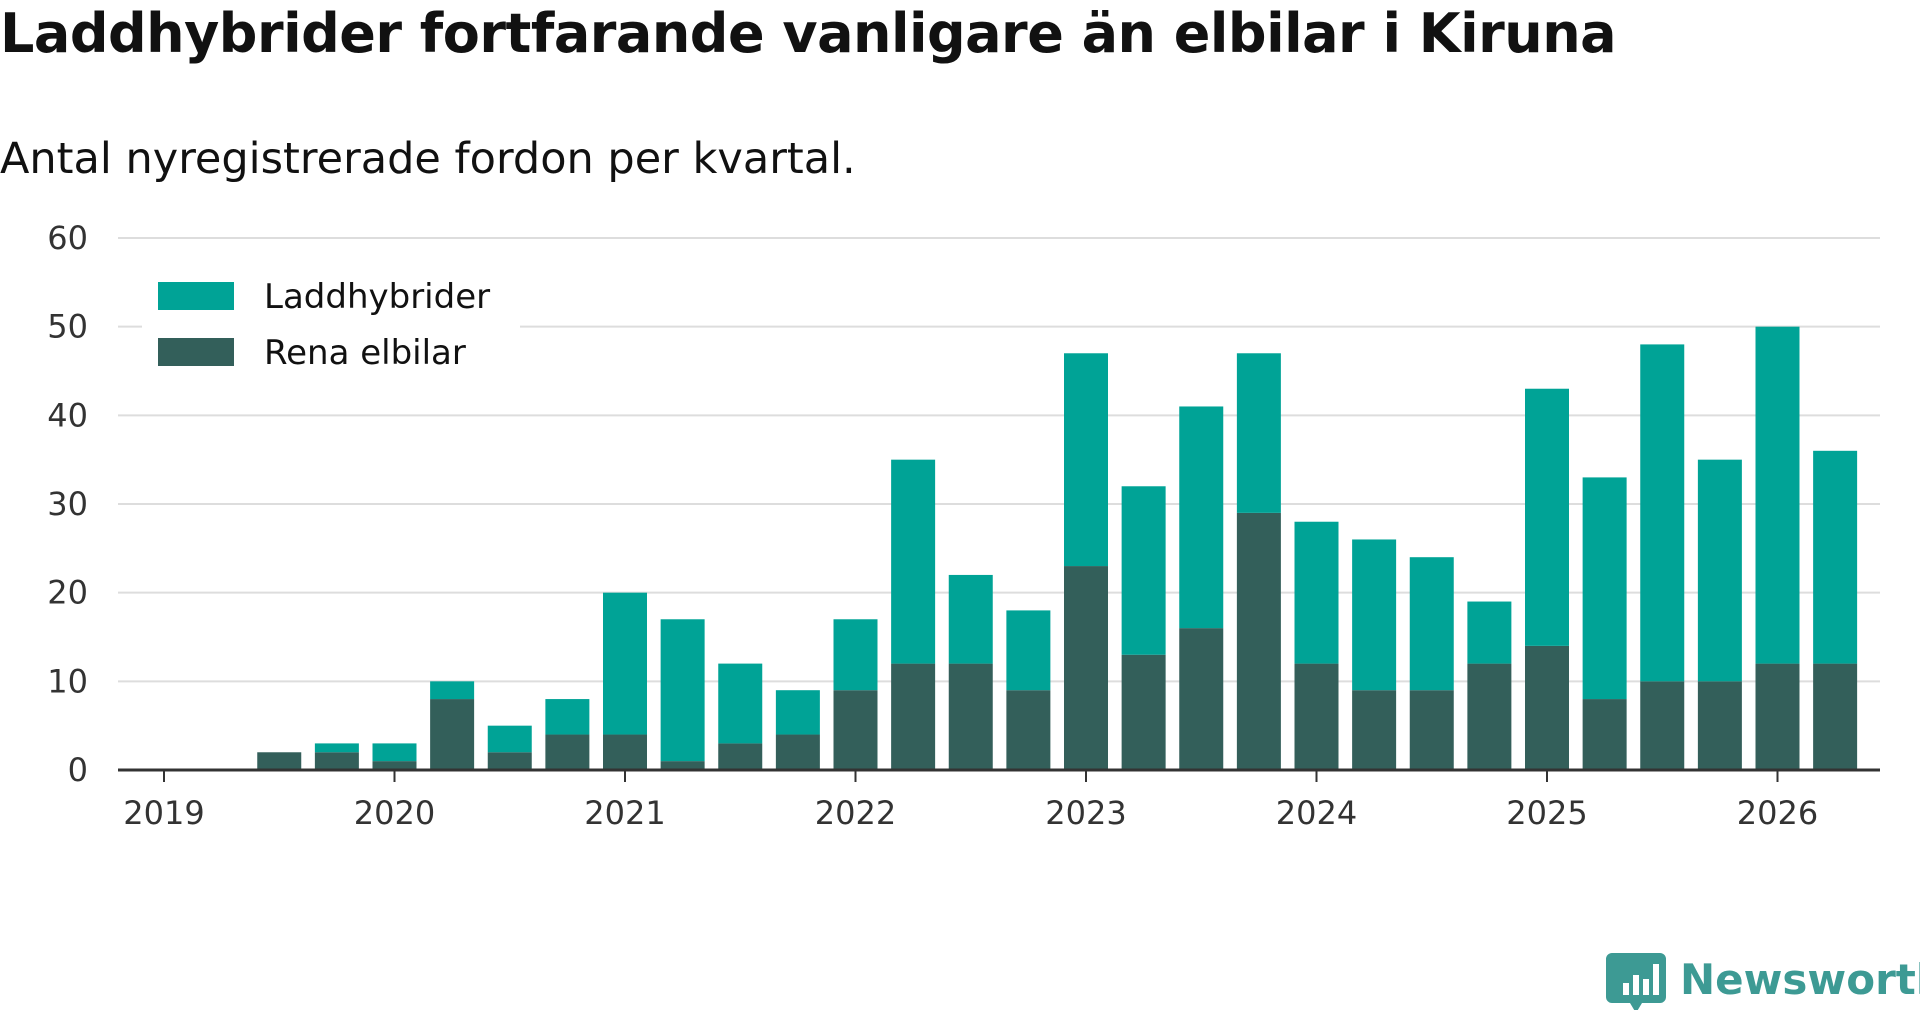 The height and width of the screenshot is (1010, 1920). Describe the element at coordinates (394, 813) in the screenshot. I see `x-tick-label: 2020` at that location.